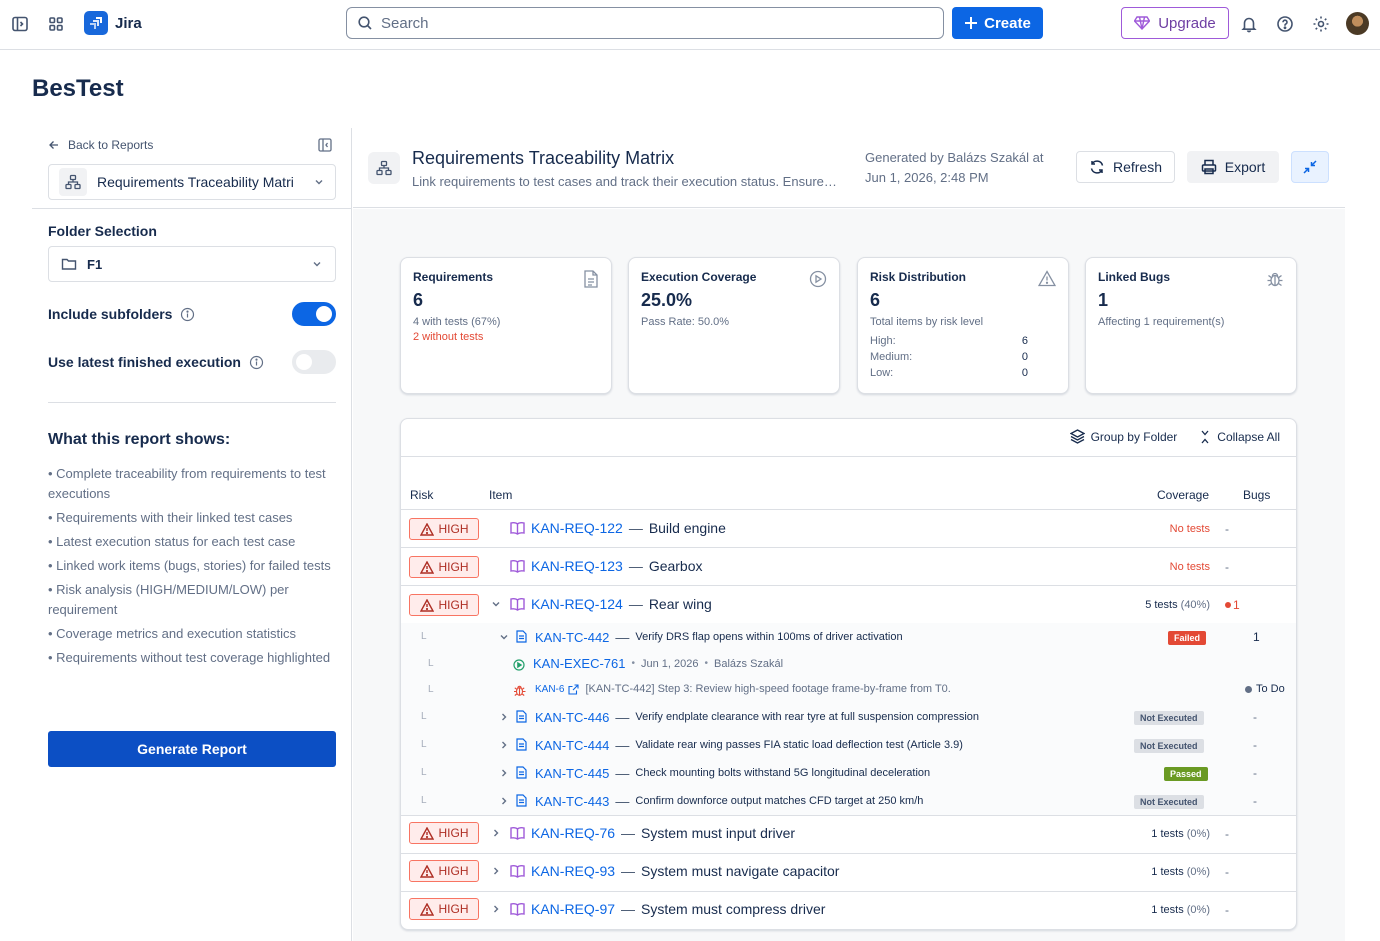 The width and height of the screenshot is (1380, 941). I want to click on refresh-button: Refresh, so click(1125, 167).